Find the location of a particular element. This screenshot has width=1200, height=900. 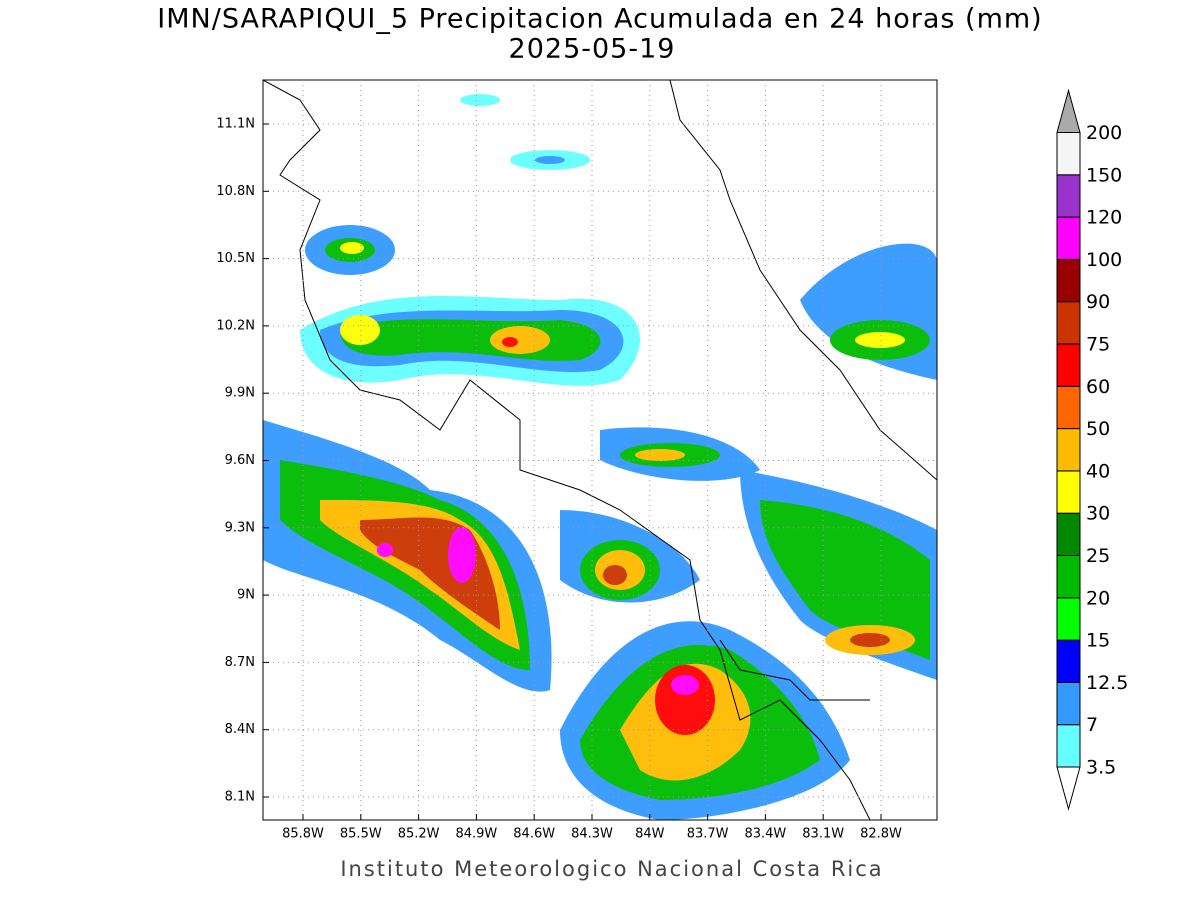

colorbar-label: 20 is located at coordinates (1098, 598).